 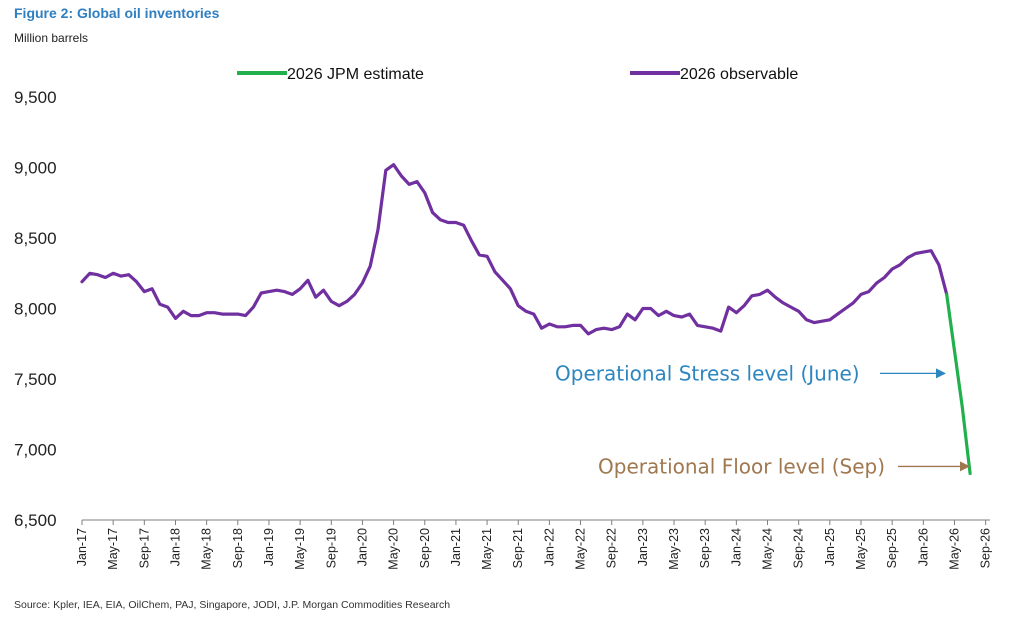 I want to click on x-tick-label: Jan-17, so click(x=82, y=547).